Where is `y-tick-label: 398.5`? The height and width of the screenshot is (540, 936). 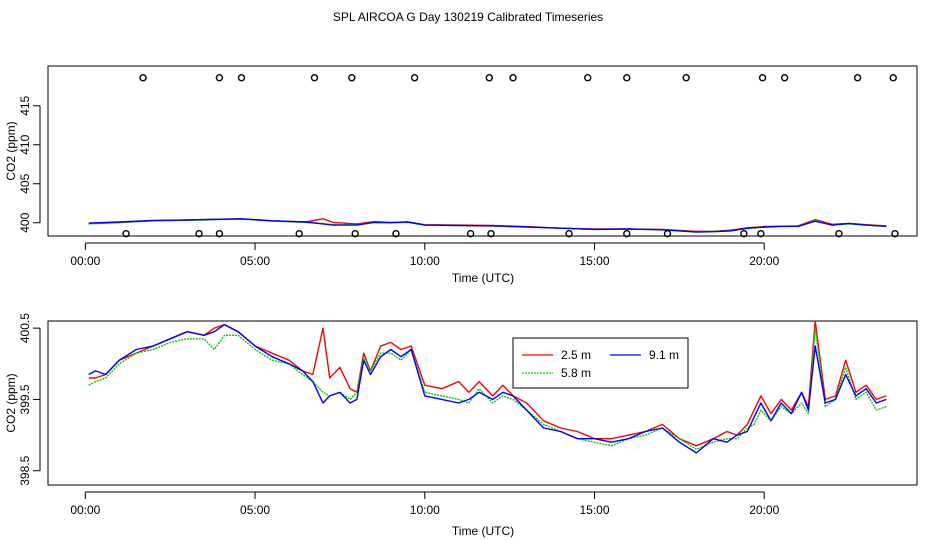
y-tick-label: 398.5 is located at coordinates (25, 470).